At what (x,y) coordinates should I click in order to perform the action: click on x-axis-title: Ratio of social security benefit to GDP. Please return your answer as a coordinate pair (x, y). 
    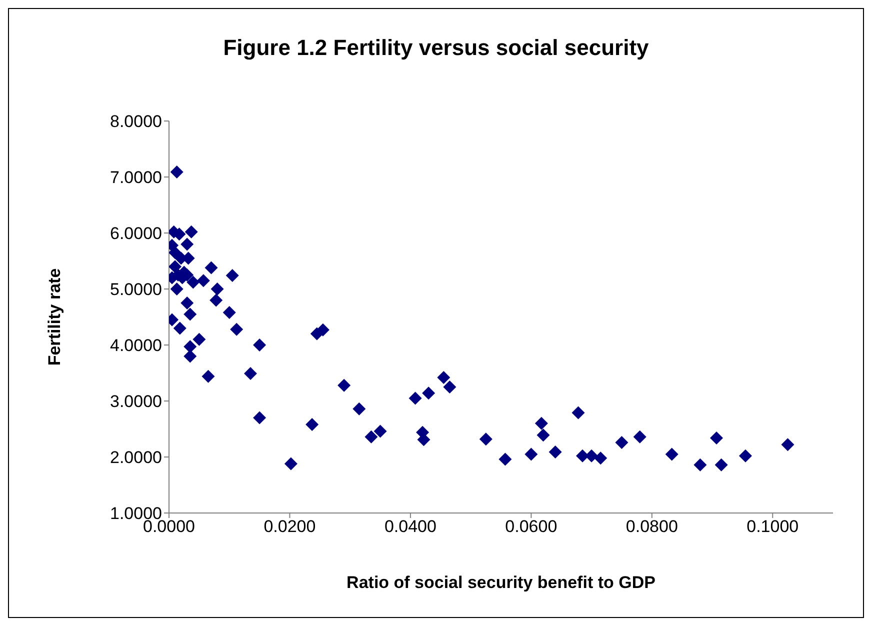
    Looking at the image, I should click on (501, 582).